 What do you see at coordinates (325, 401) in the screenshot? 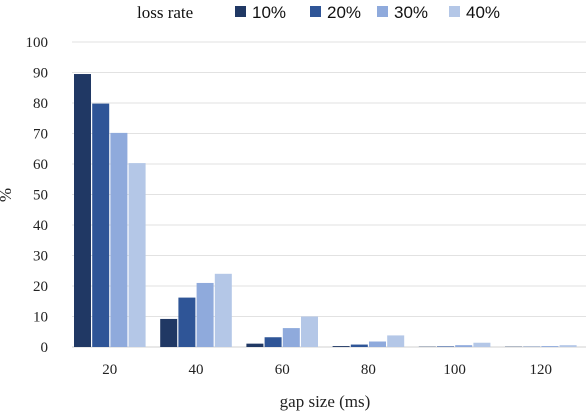
I see `x-axis-label: gap size (ms)` at bounding box center [325, 401].